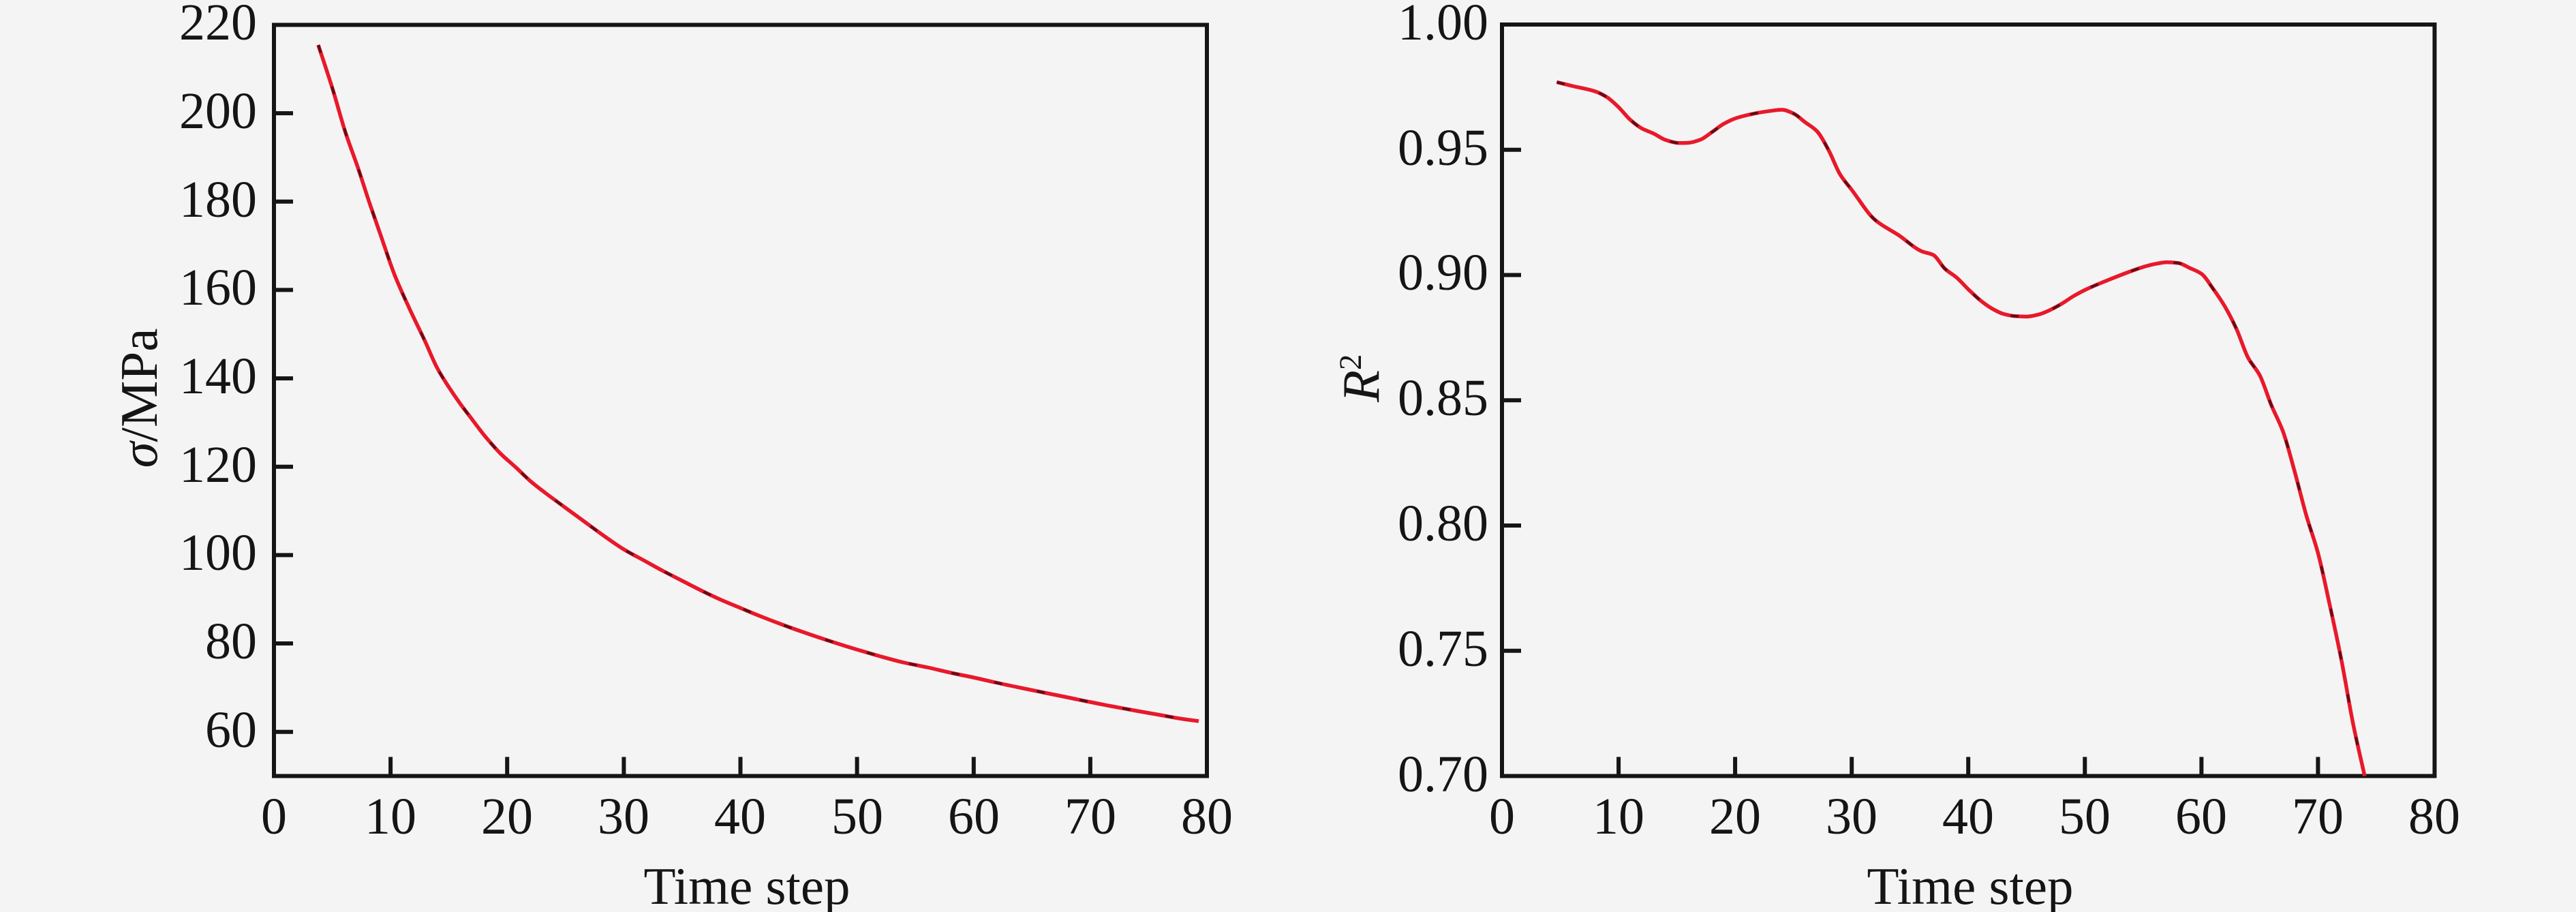 The width and height of the screenshot is (2576, 912). Describe the element at coordinates (218, 25) in the screenshot. I see `svg-text: 220` at that location.